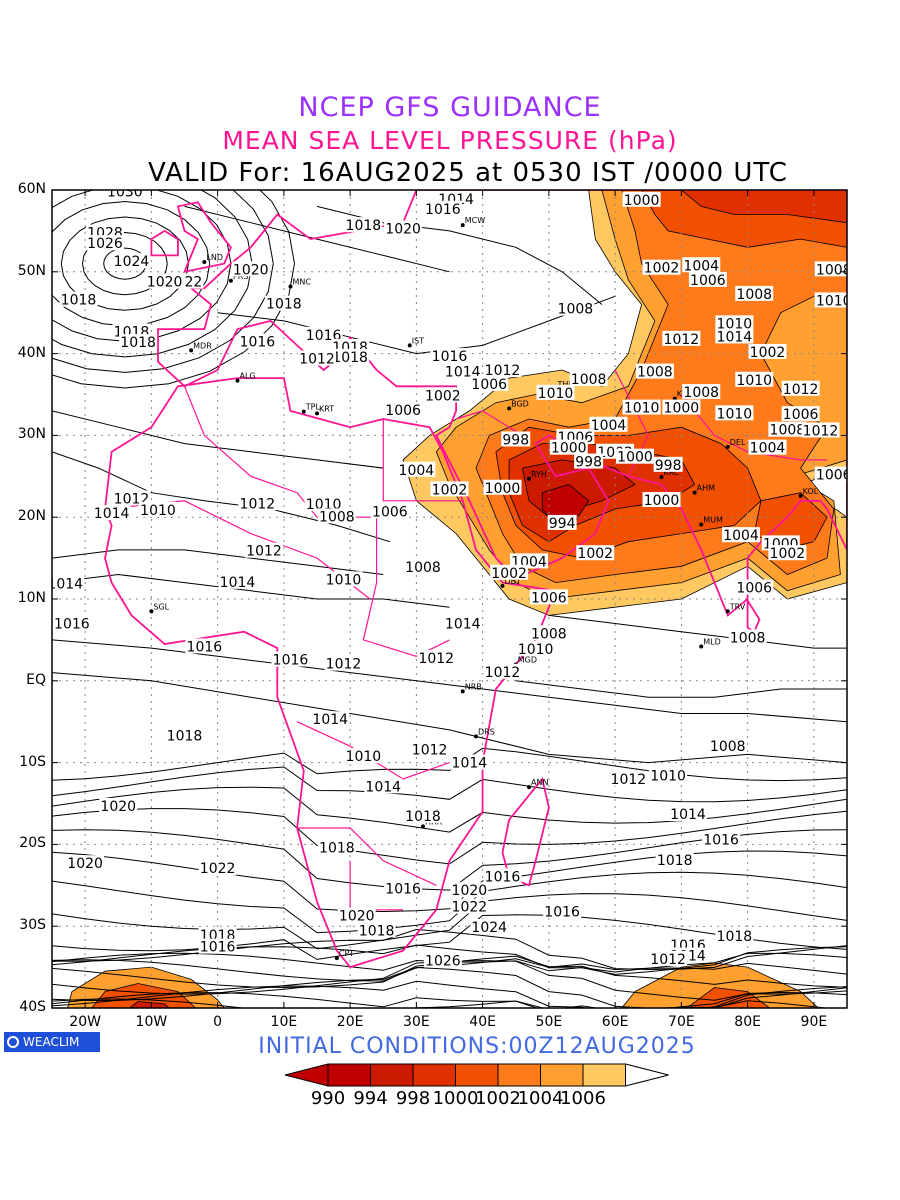 The image size is (900, 1200). I want to click on station-label: IST, so click(418, 340).